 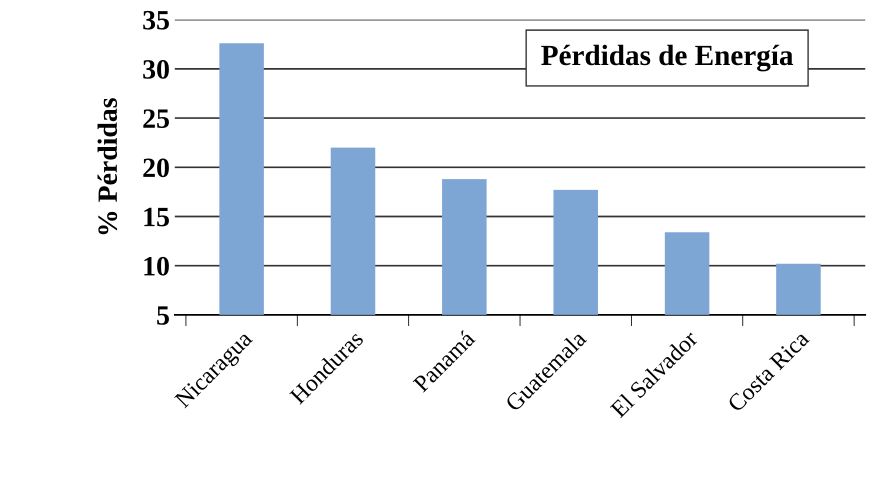 What do you see at coordinates (108, 166) in the screenshot?
I see `y-axis-title: % Pérdidas` at bounding box center [108, 166].